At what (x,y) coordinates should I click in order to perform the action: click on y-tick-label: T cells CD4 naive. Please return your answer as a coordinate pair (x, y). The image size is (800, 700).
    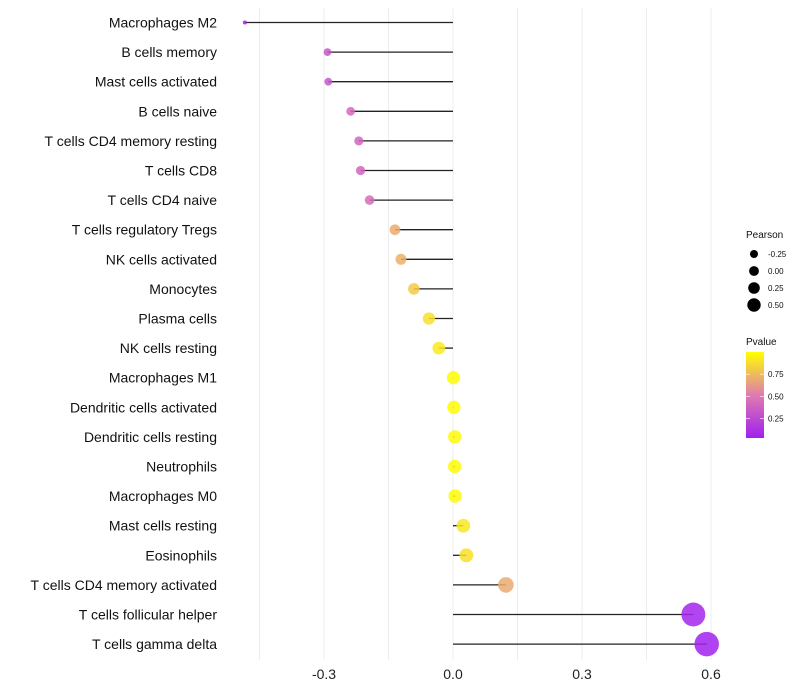
    Looking at the image, I should click on (163, 200).